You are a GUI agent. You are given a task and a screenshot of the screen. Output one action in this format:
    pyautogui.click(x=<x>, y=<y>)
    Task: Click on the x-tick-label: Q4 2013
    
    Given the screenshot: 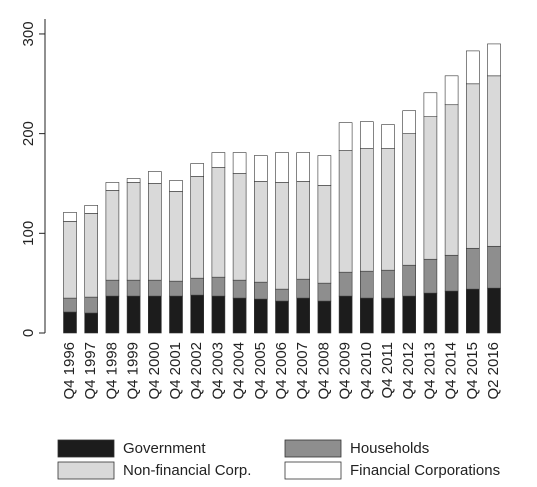 What is the action you would take?
    pyautogui.click(x=429, y=371)
    